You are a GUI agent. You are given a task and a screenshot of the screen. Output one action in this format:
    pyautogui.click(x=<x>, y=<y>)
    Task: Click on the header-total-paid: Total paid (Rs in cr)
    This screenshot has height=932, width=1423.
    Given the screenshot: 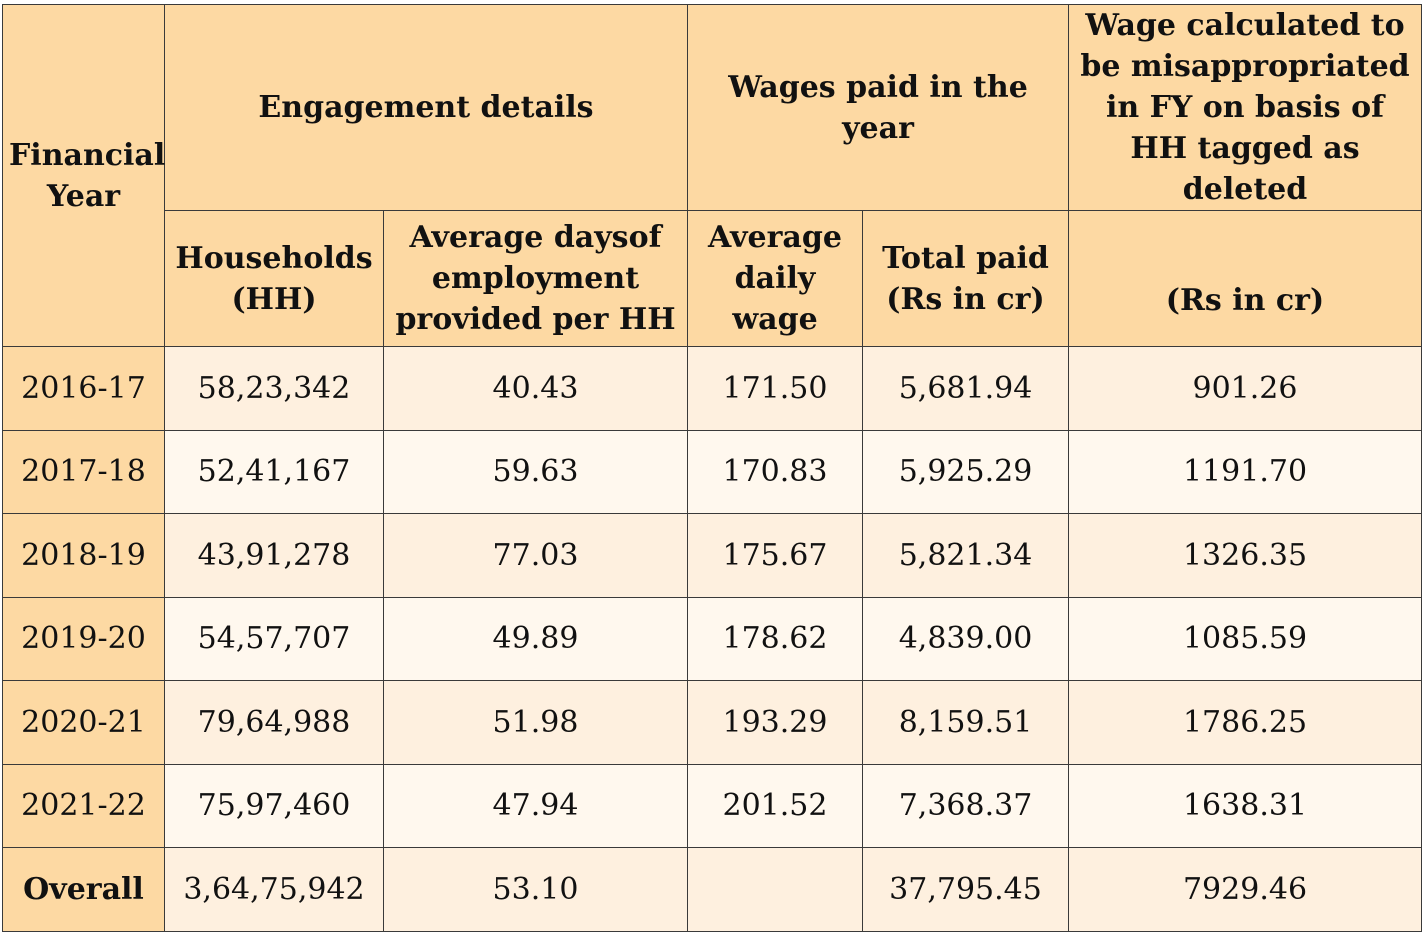 What is the action you would take?
    pyautogui.click(x=965, y=278)
    